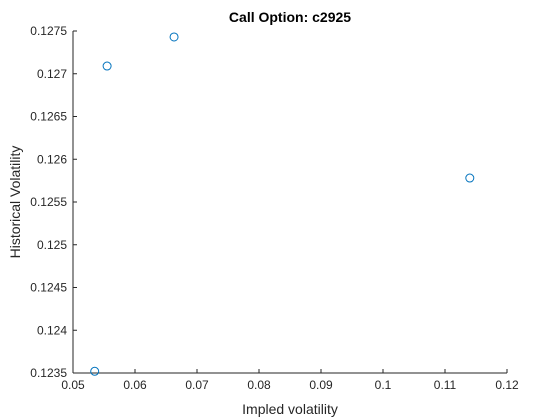  I want to click on y-tick-label: 0.125, so click(52, 245).